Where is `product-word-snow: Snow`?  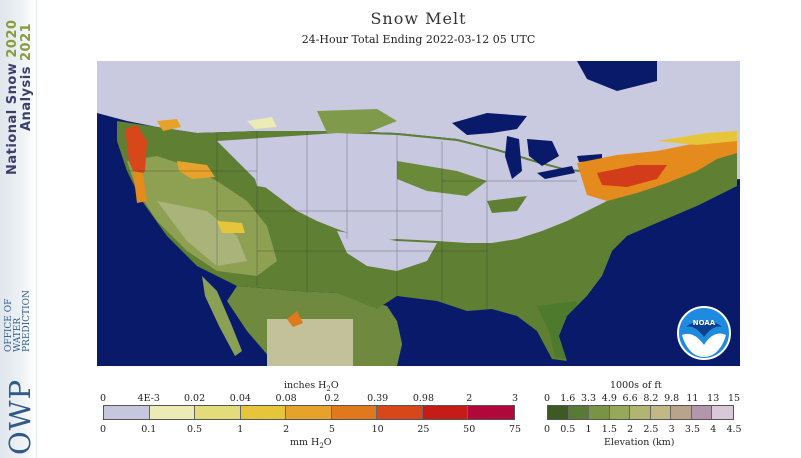
product-word-snow: Snow is located at coordinates (12, 83).